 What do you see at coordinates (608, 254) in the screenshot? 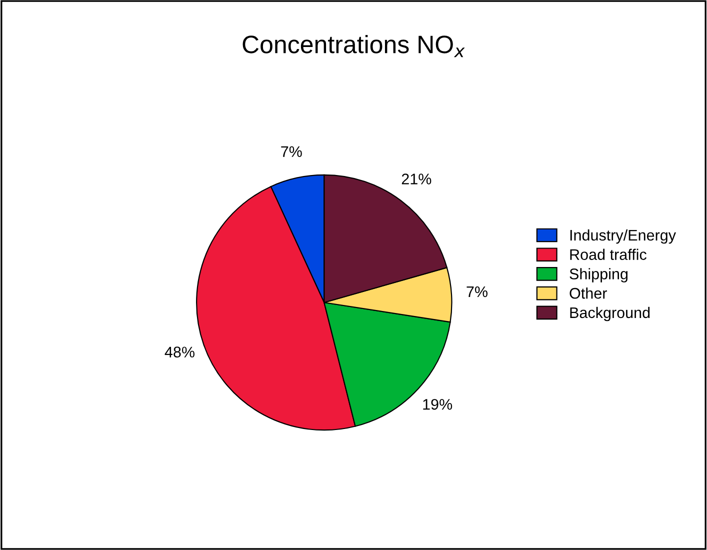
I see `legend-label: Road traffic` at bounding box center [608, 254].